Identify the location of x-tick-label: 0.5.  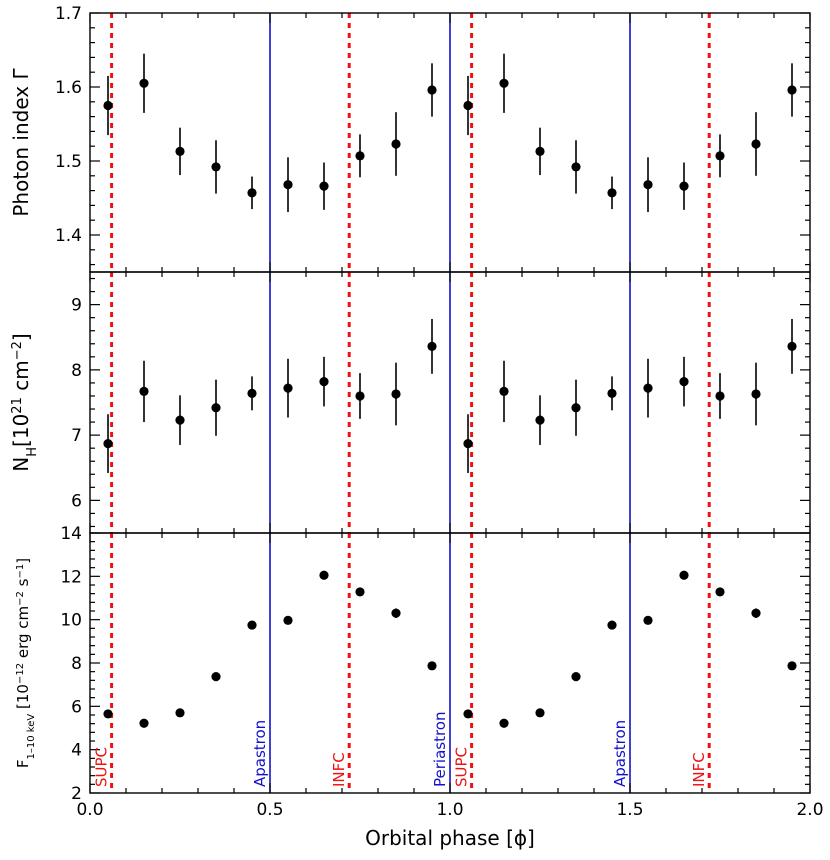
(269, 810).